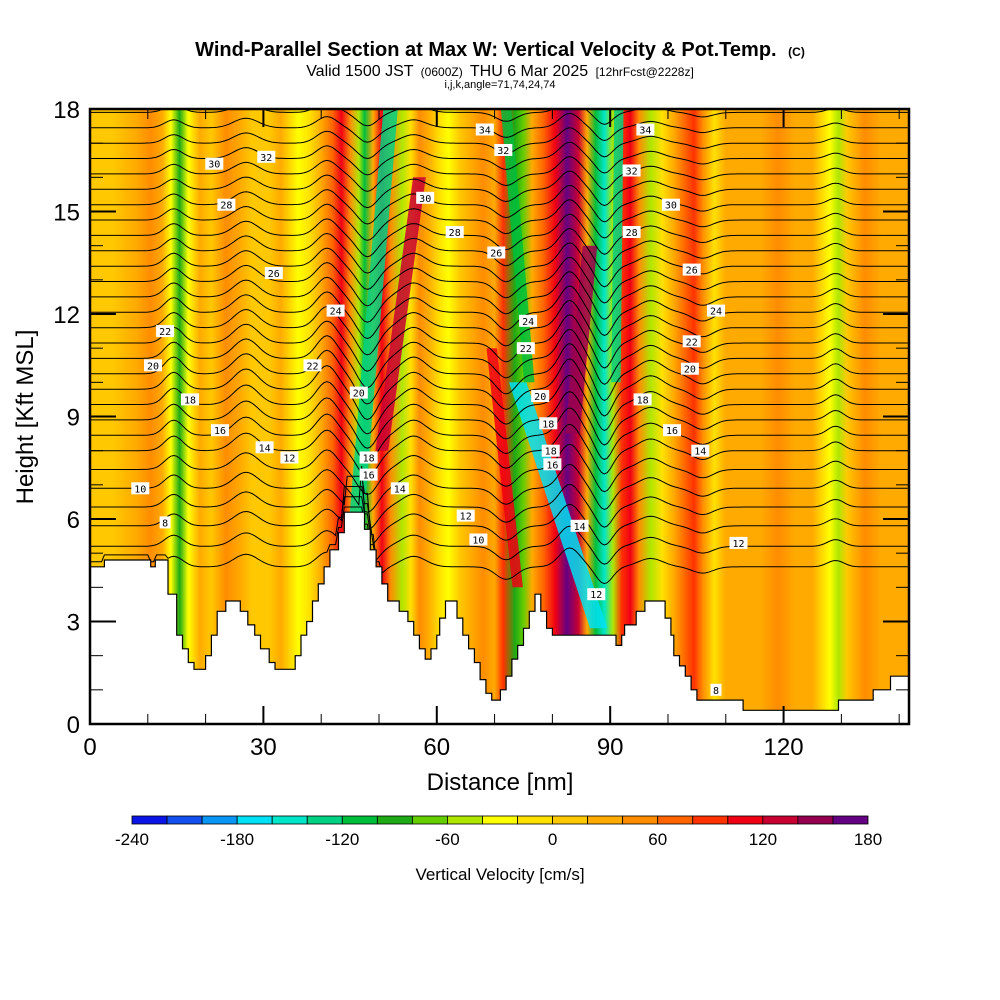 Image resolution: width=1000 pixels, height=1000 pixels. I want to click on colorbar-tick-label: 180, so click(868, 839).